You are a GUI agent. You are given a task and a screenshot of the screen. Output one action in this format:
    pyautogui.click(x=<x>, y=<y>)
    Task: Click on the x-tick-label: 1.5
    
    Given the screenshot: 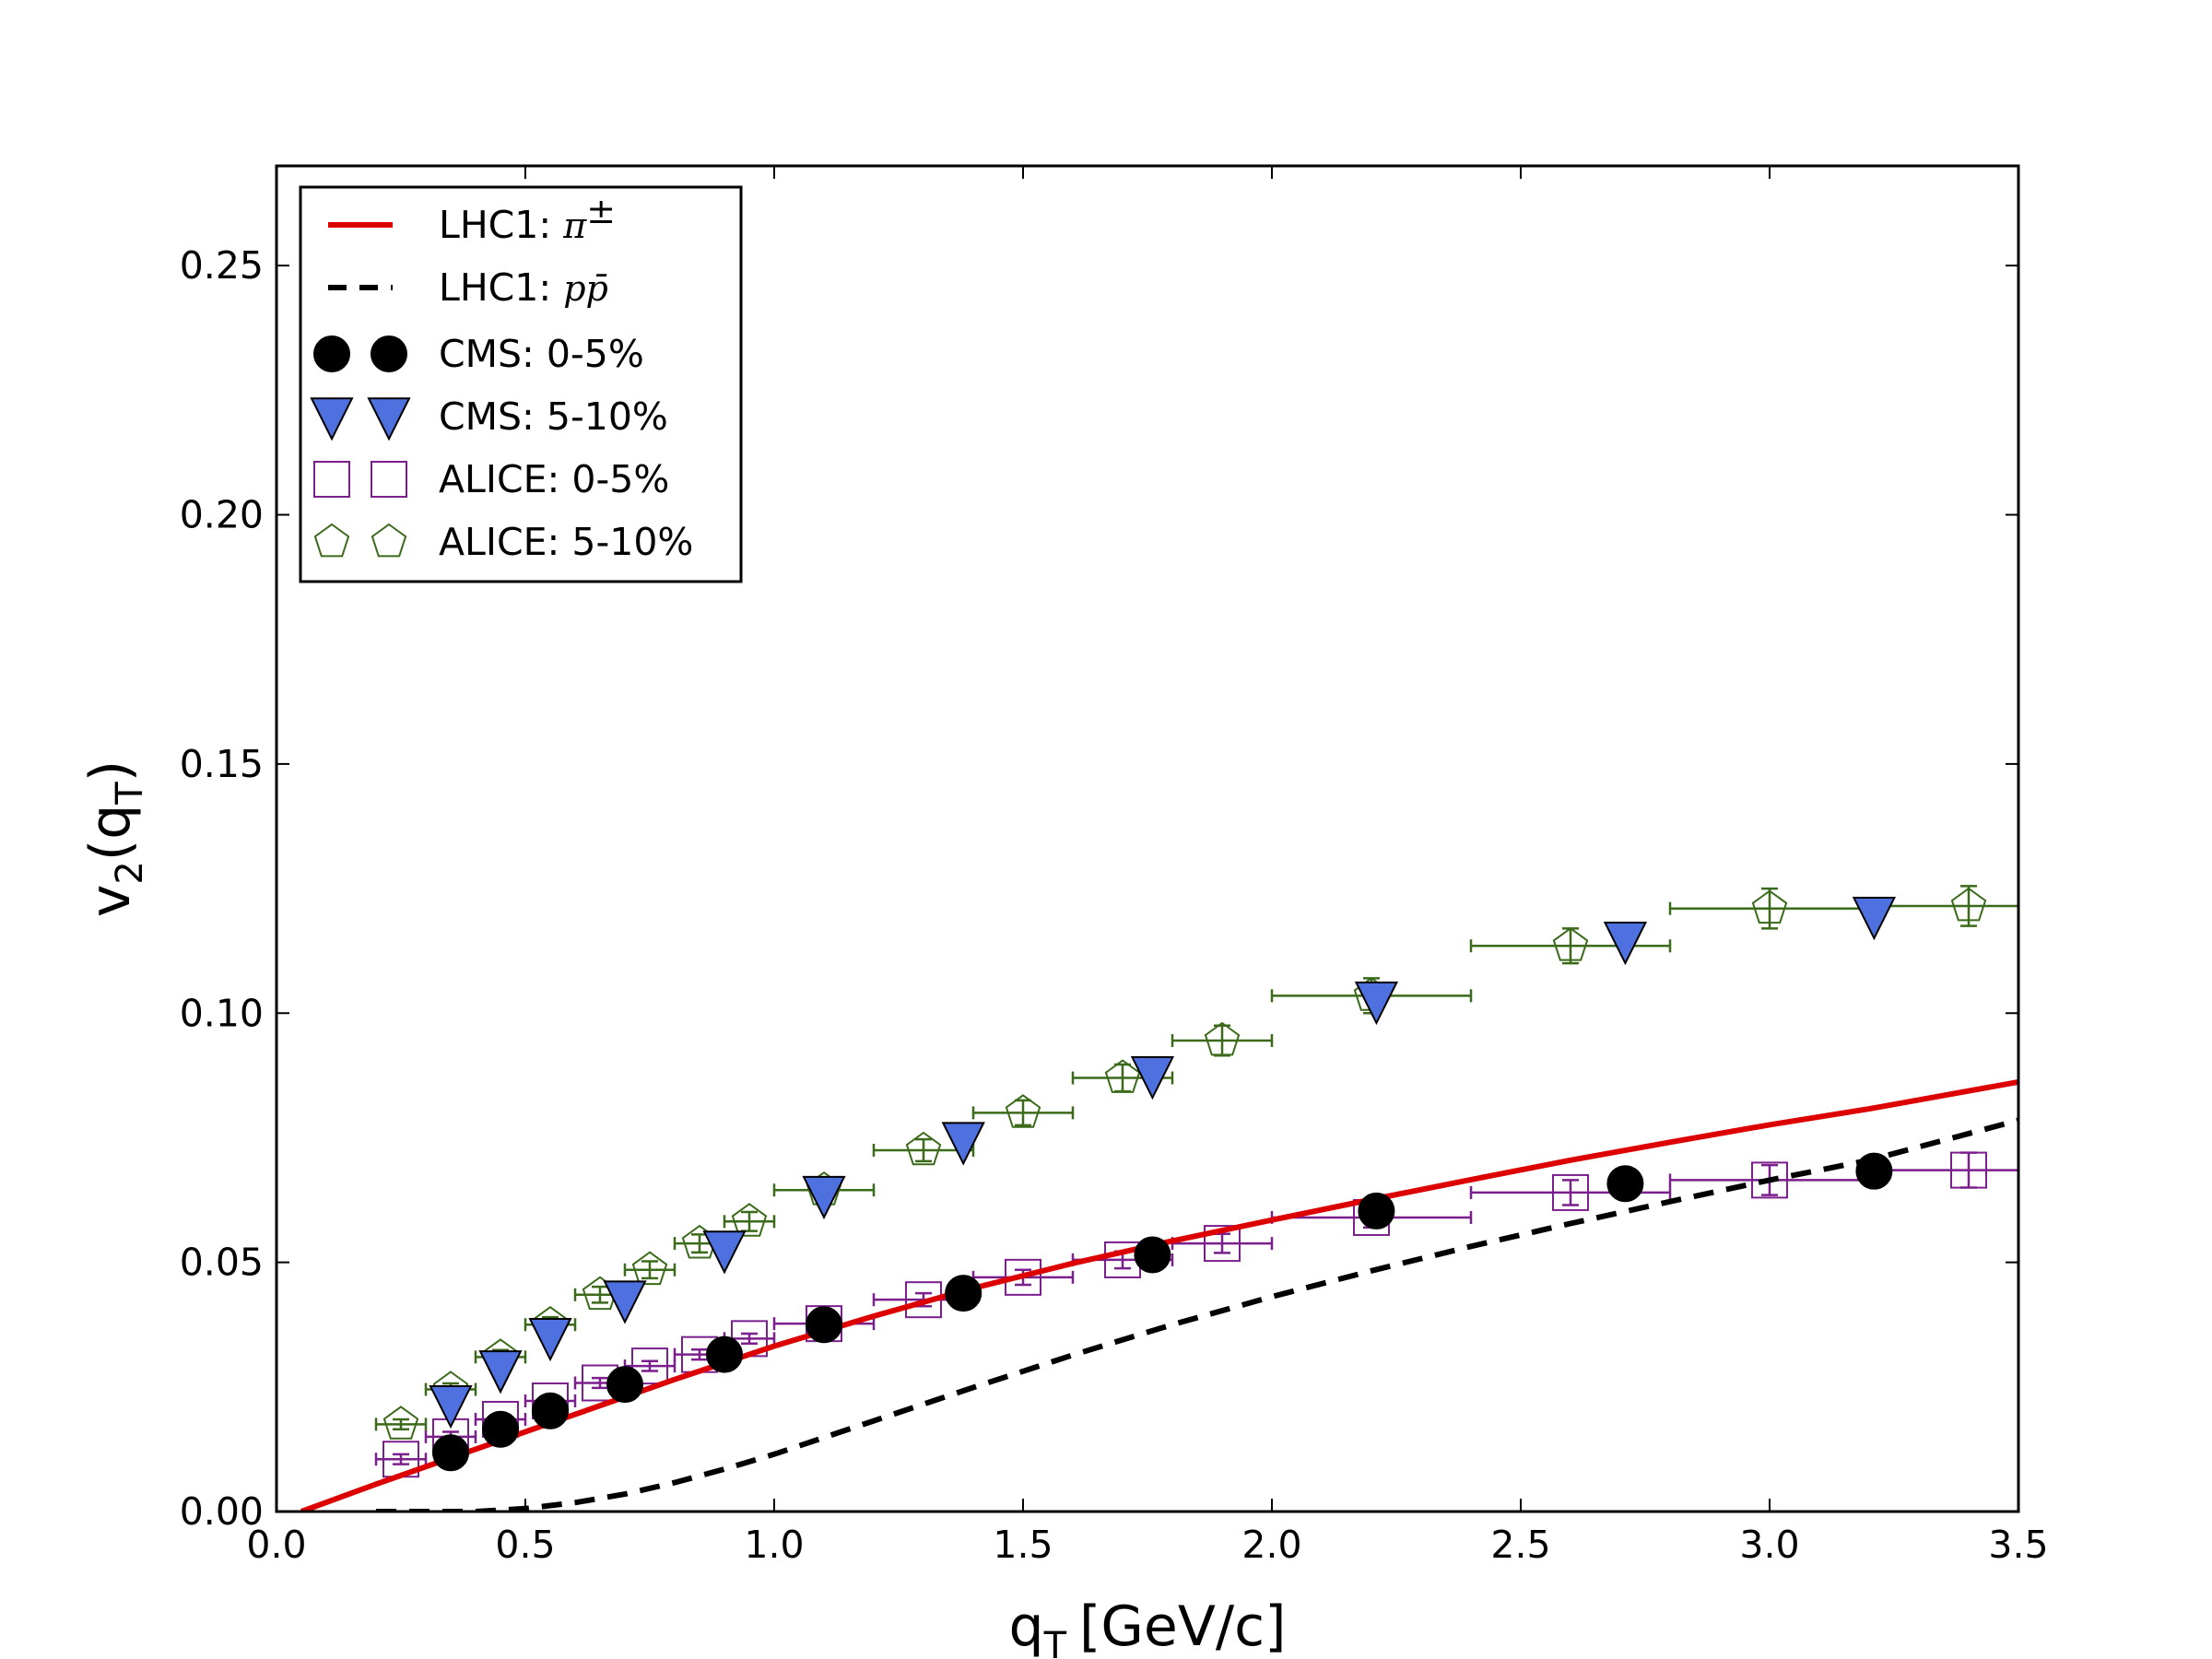 What is the action you would take?
    pyautogui.click(x=1023, y=1545)
    